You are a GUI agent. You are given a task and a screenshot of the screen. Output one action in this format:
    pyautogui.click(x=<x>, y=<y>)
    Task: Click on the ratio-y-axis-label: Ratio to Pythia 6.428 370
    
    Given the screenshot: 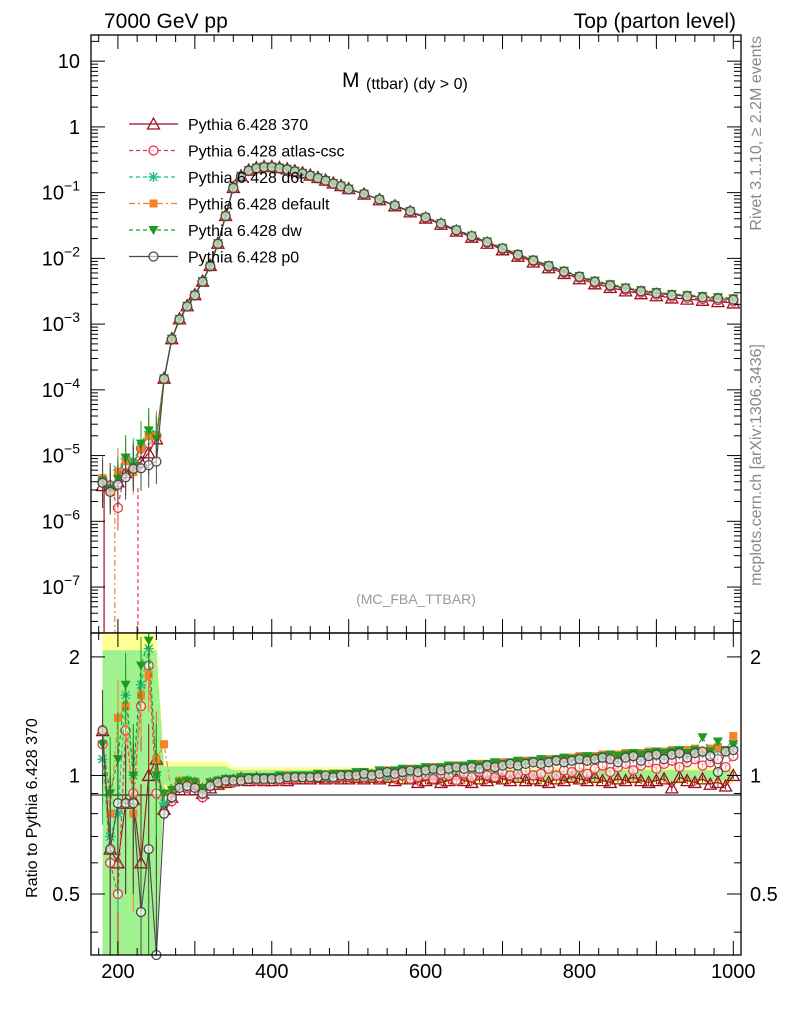 What is the action you would take?
    pyautogui.click(x=32, y=808)
    